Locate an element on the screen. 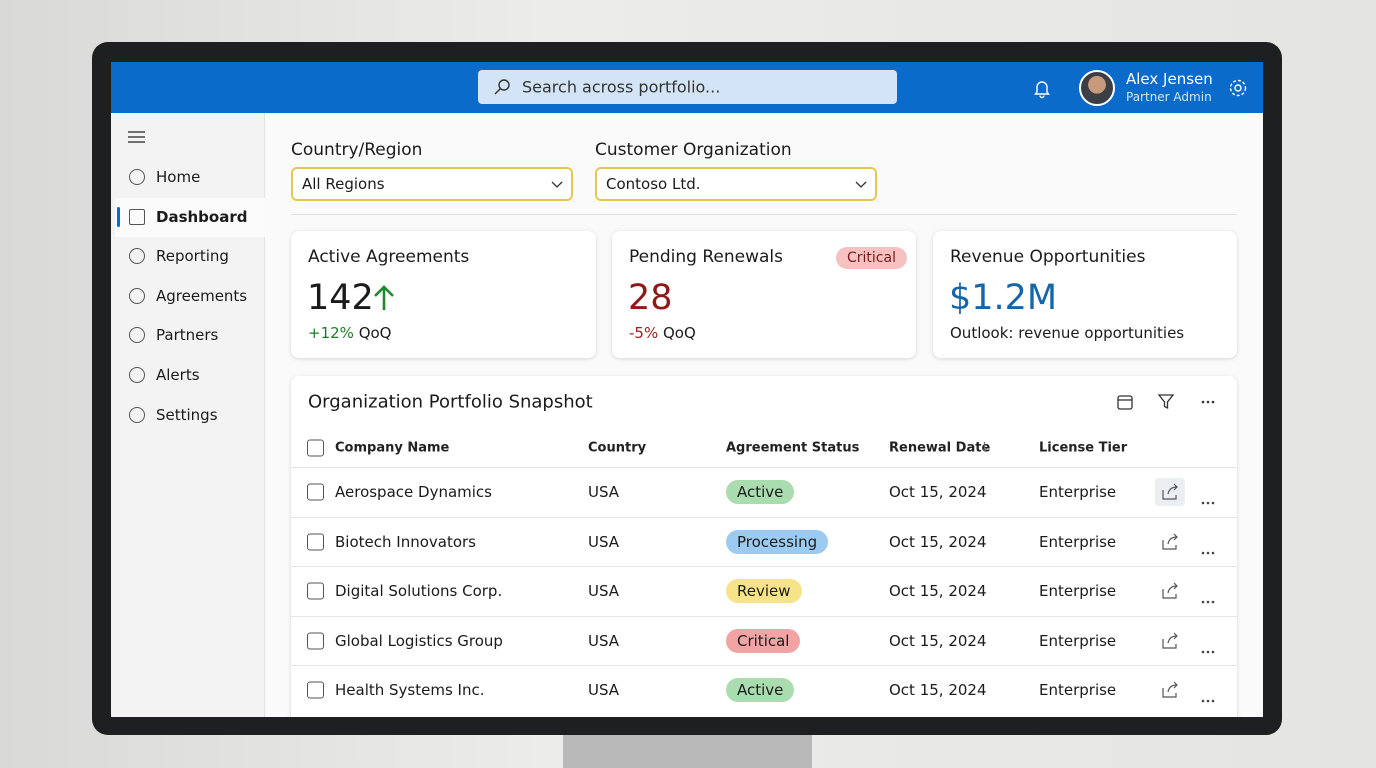 The width and height of the screenshot is (1376, 768). kpi-change: -5% is located at coordinates (644, 333).